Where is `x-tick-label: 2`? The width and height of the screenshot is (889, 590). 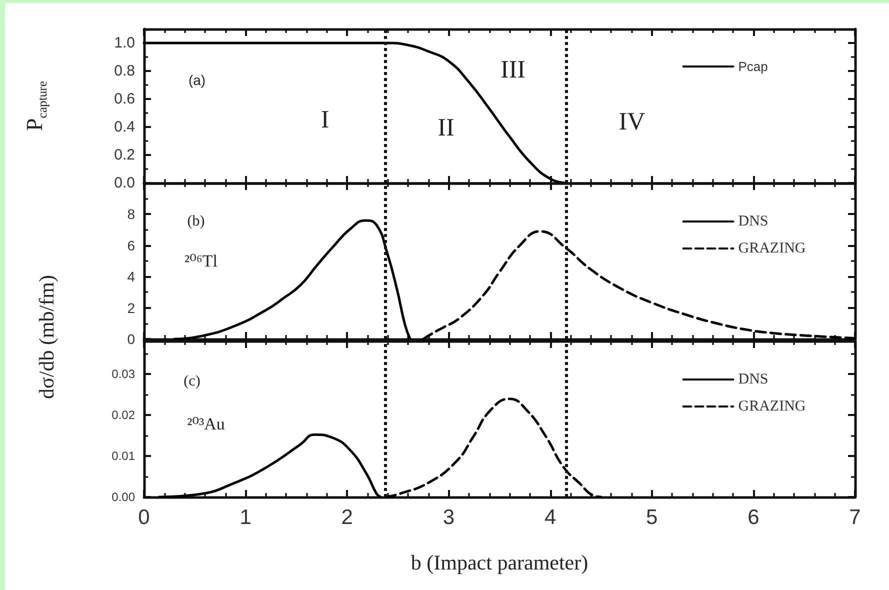
x-tick-label: 2 is located at coordinates (347, 517).